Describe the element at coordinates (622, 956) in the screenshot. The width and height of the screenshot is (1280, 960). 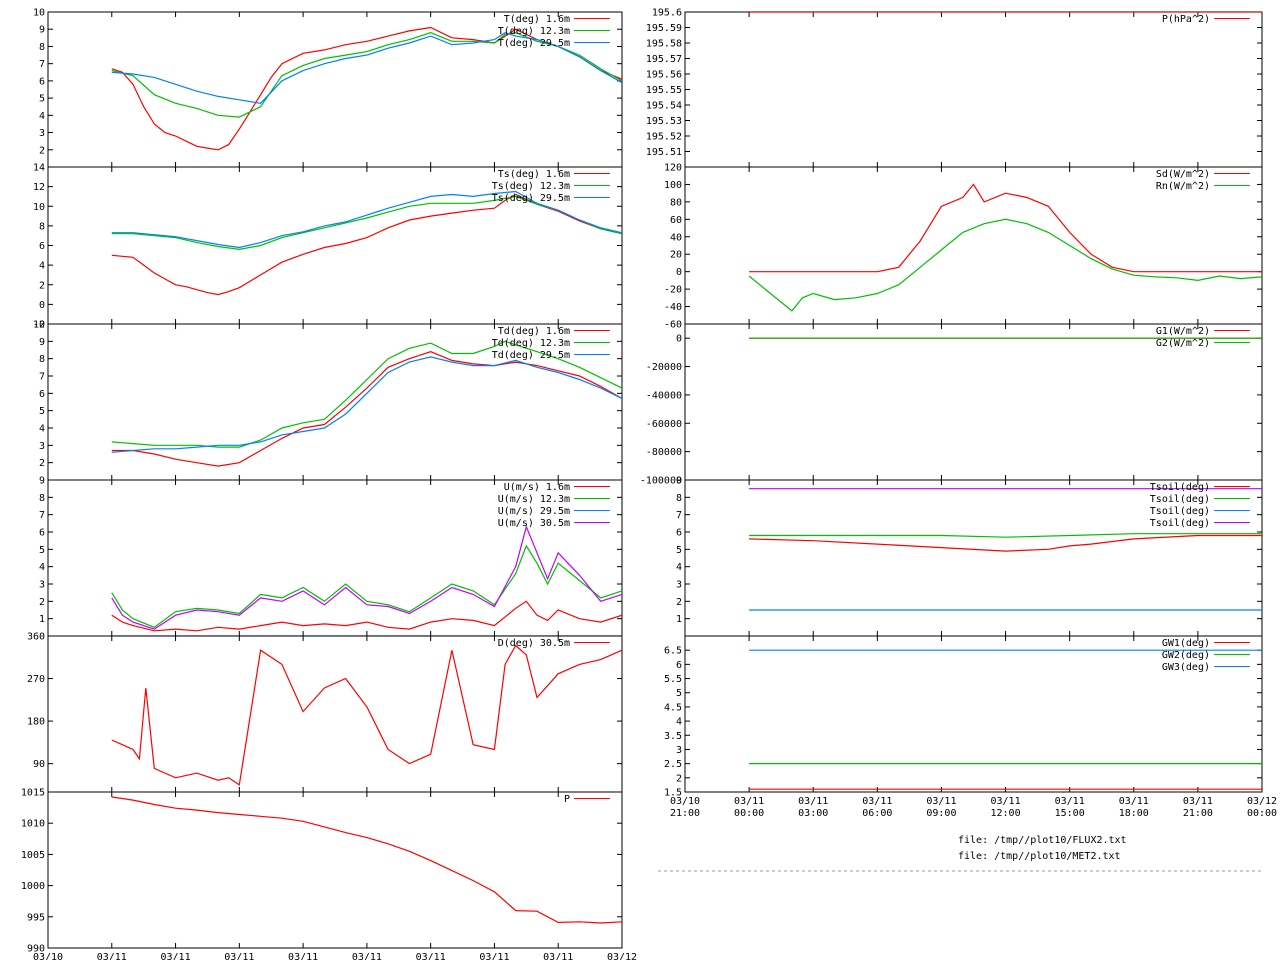
I see `x-tick-date: 03/12` at that location.